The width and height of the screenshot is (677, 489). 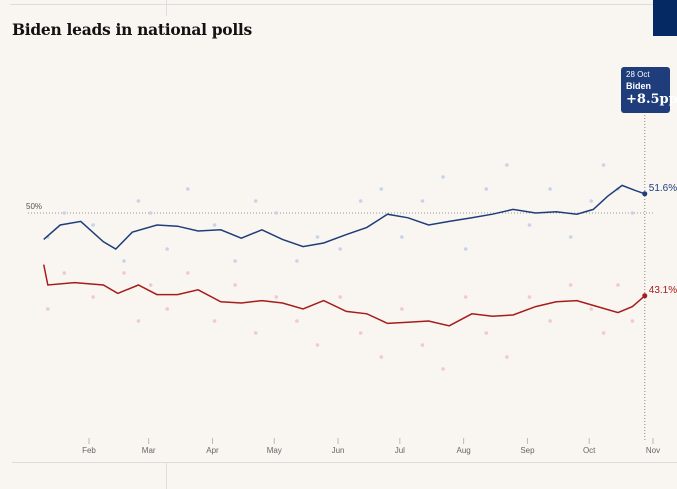 I want to click on tooltip: 28 Oct Biden +8.5pp, so click(x=649, y=90).